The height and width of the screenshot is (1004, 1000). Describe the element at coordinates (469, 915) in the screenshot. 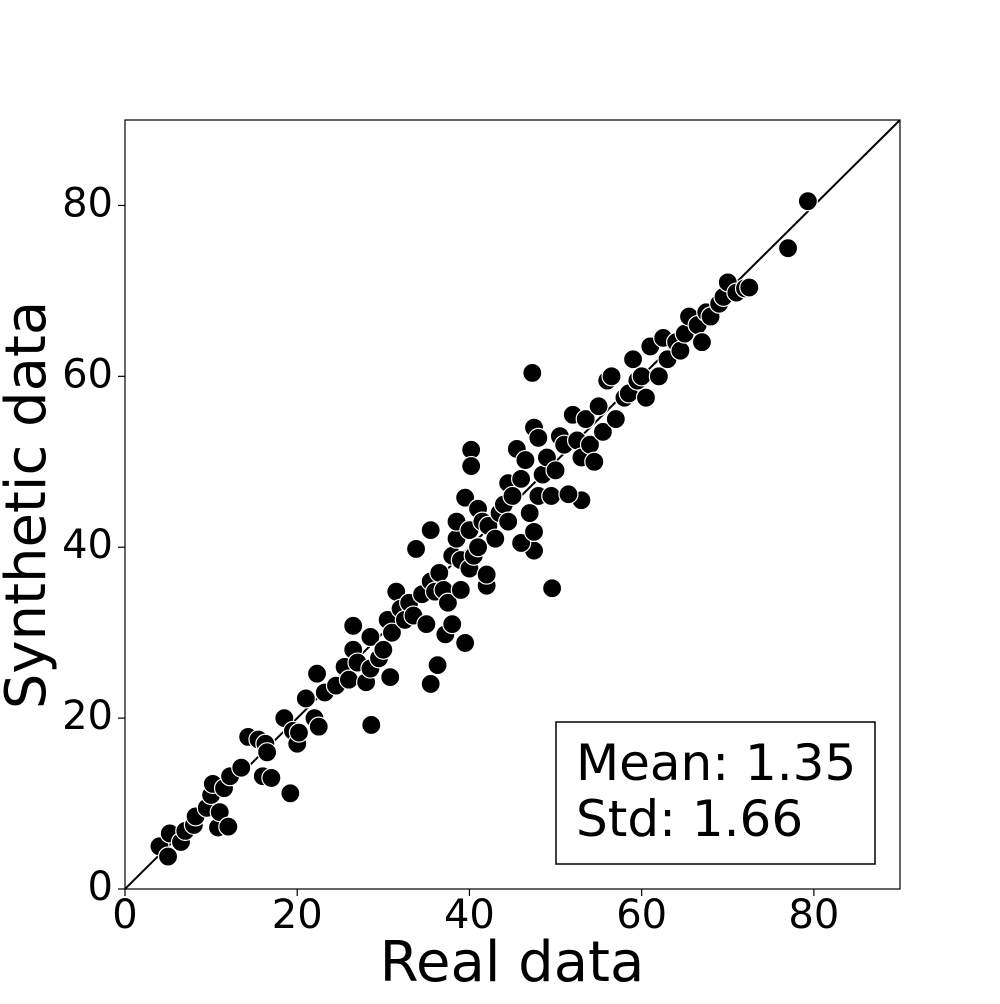

I see `x-tick-label: 40` at that location.